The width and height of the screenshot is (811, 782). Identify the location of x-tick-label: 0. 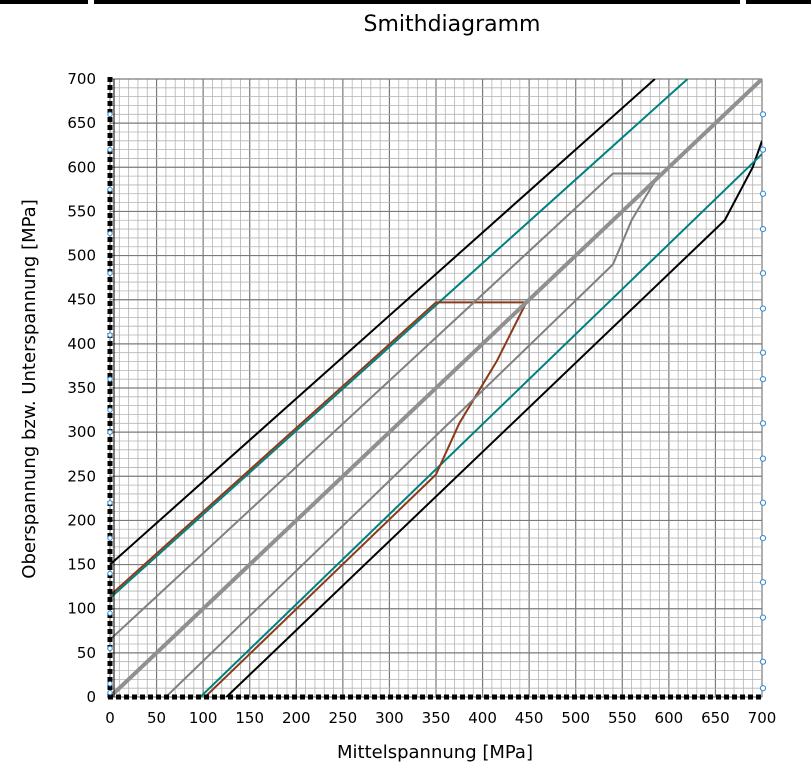
(110, 718).